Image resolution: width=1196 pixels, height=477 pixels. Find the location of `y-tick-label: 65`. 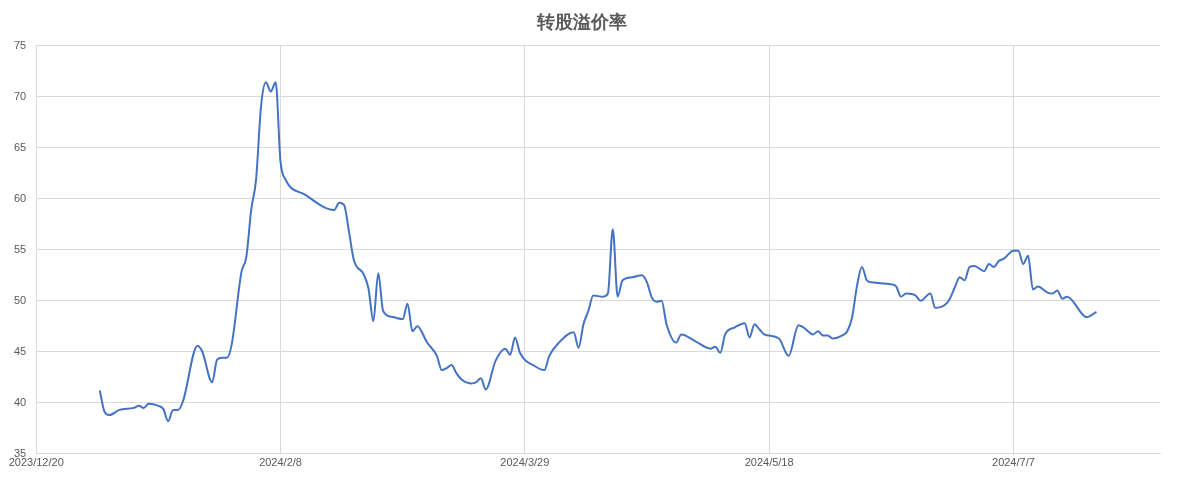

y-tick-label: 65 is located at coordinates (20, 146).